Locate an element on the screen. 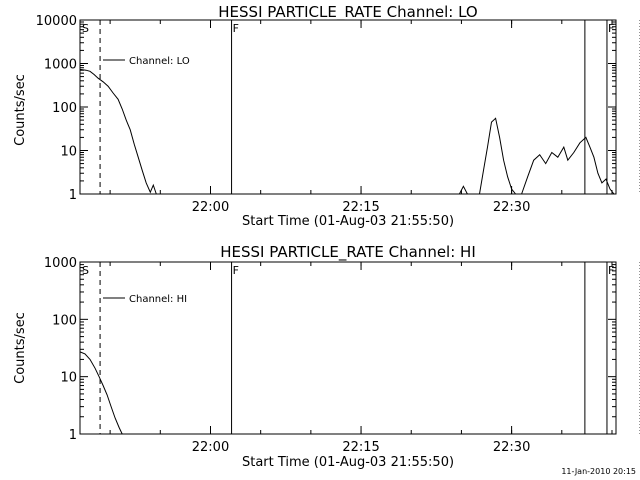  lo-y-axis-label: Counts/sec is located at coordinates (20, 110).